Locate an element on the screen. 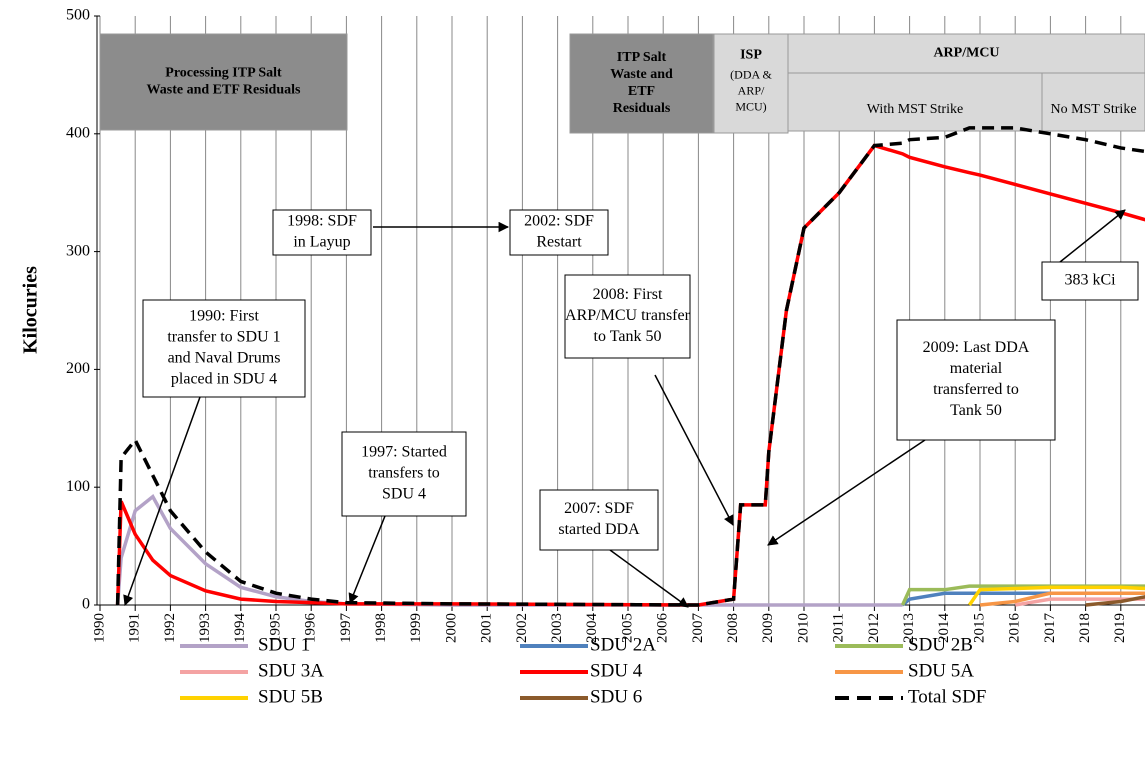 The height and width of the screenshot is (769, 1145). x-tick-label: 1995 is located at coordinates (275, 628).